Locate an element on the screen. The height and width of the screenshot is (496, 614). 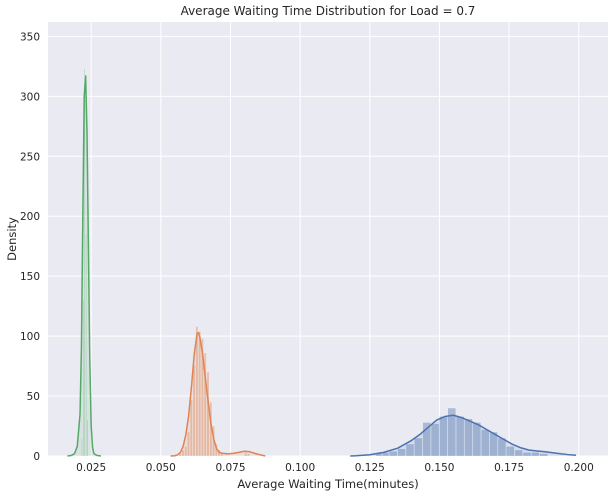
y-tick-label: 150 is located at coordinates (30, 277).